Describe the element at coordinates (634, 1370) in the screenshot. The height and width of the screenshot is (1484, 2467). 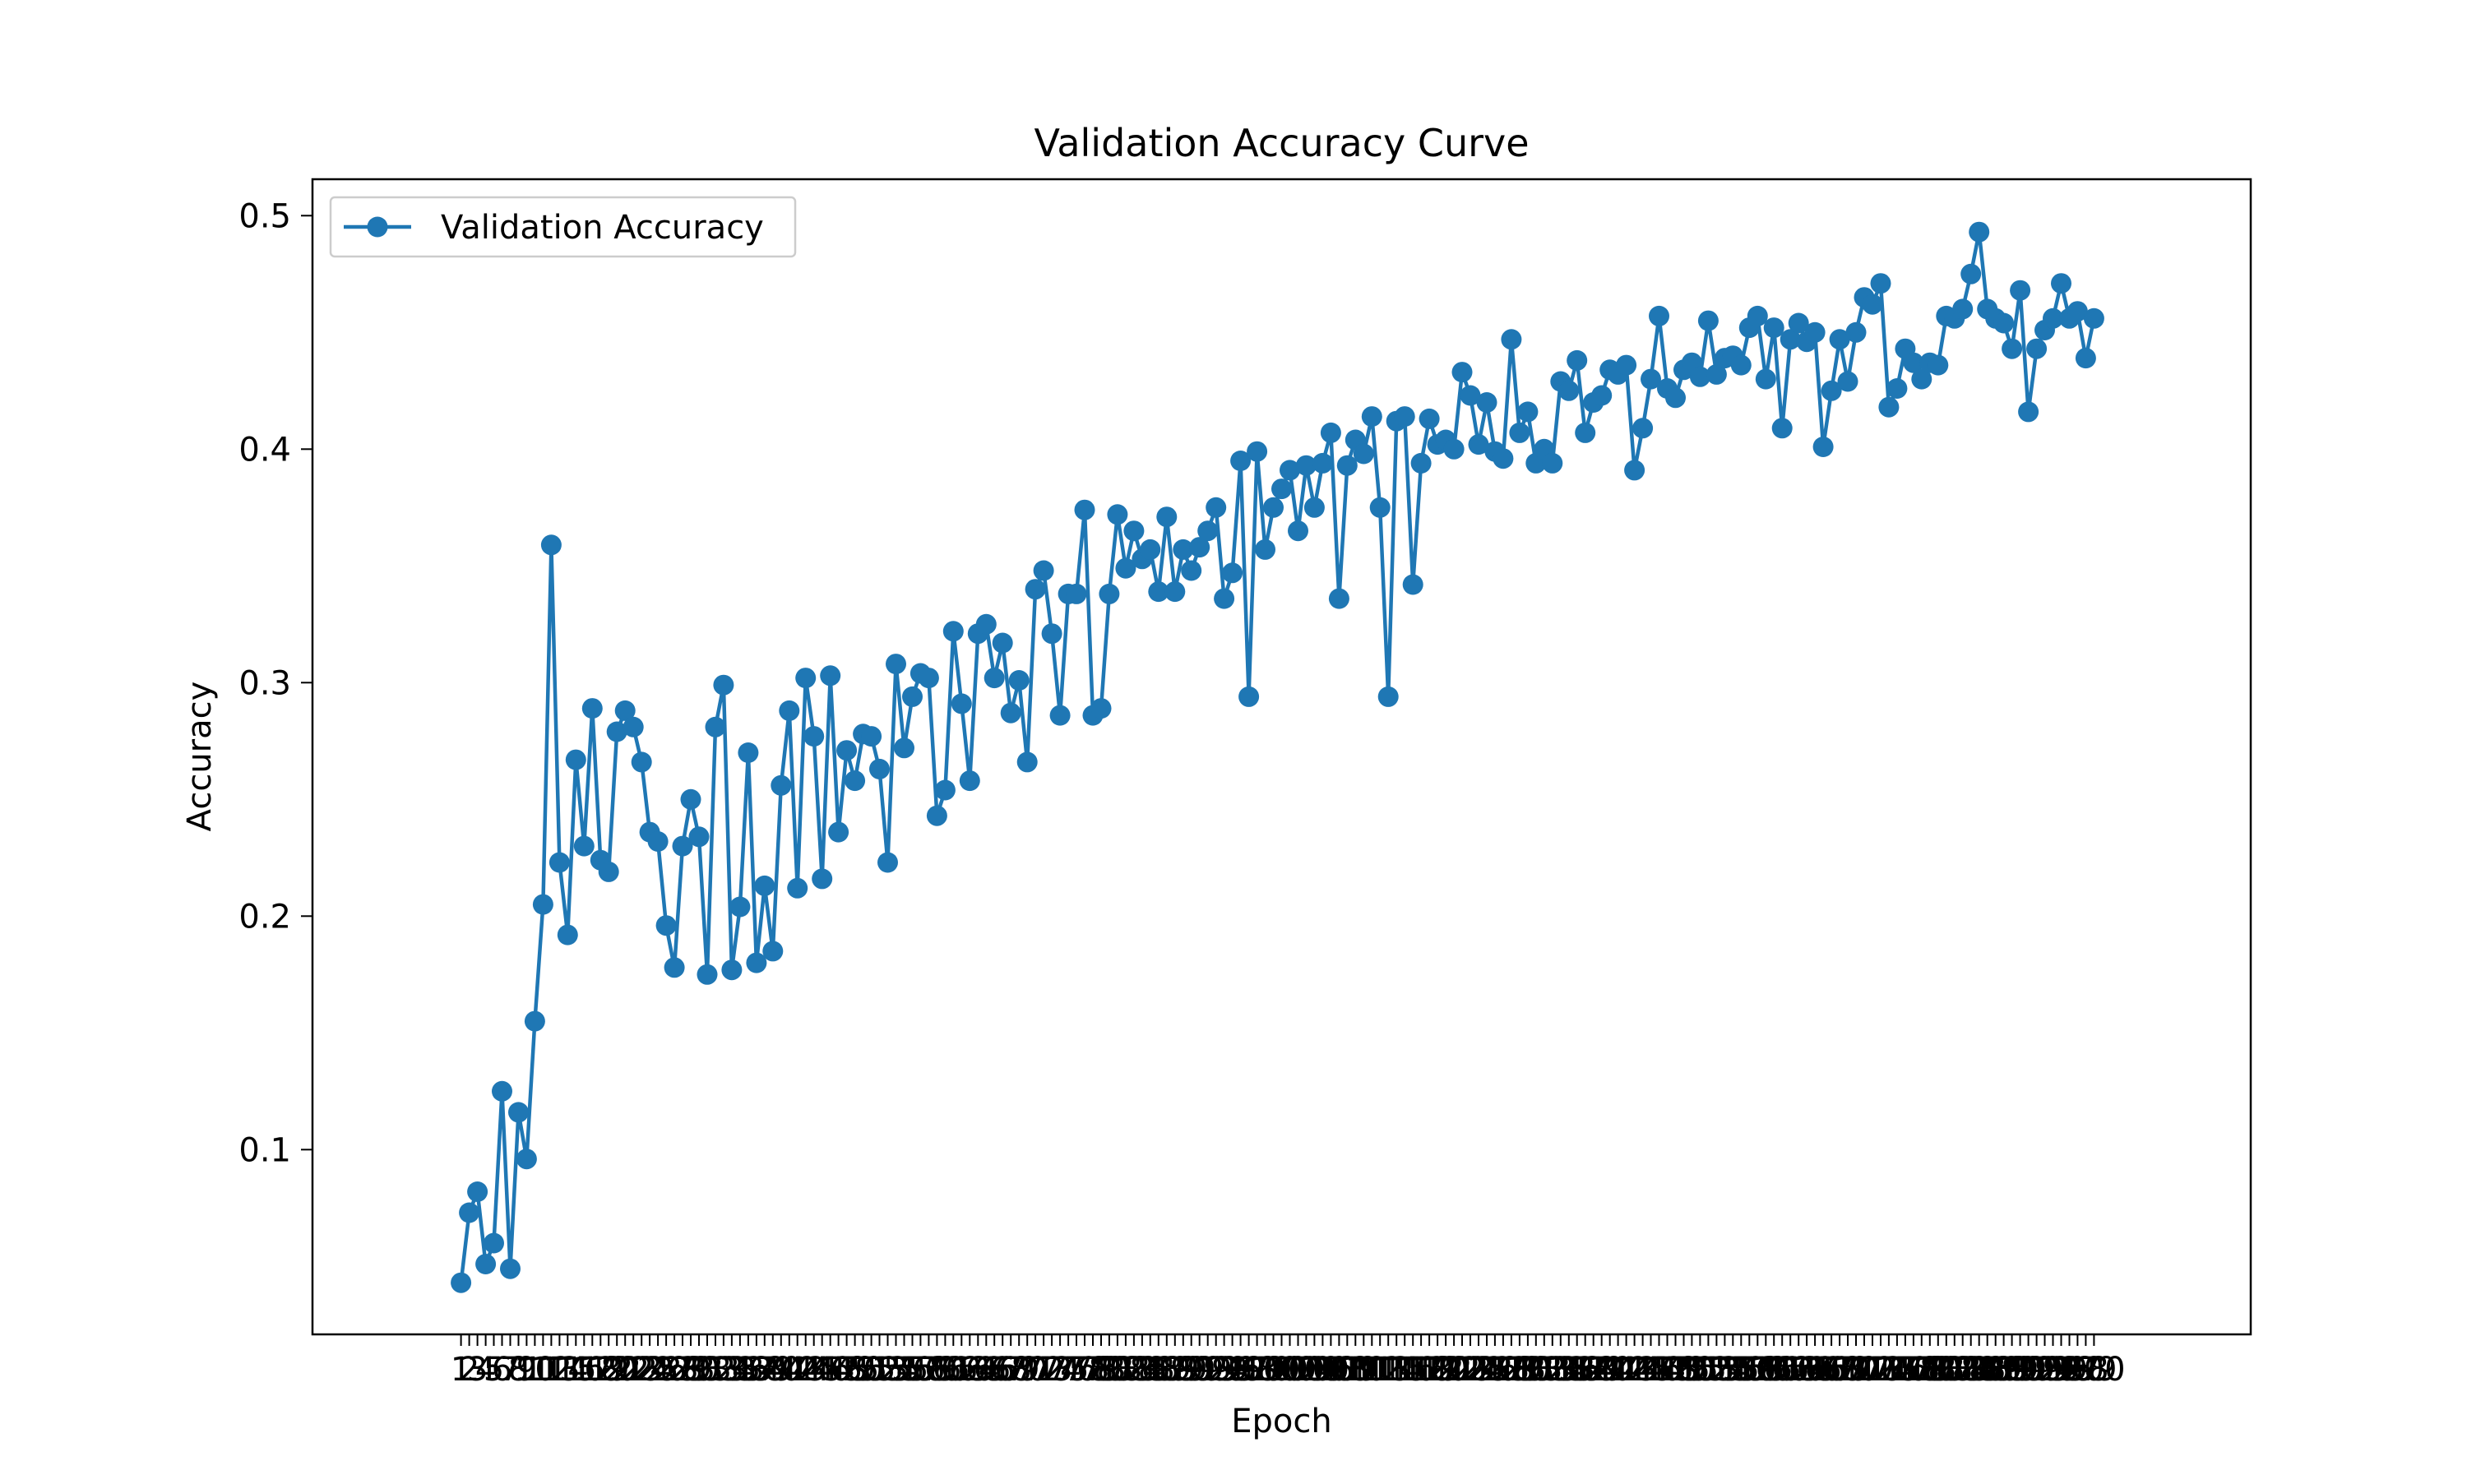
I see `x-tick-label: 22` at that location.